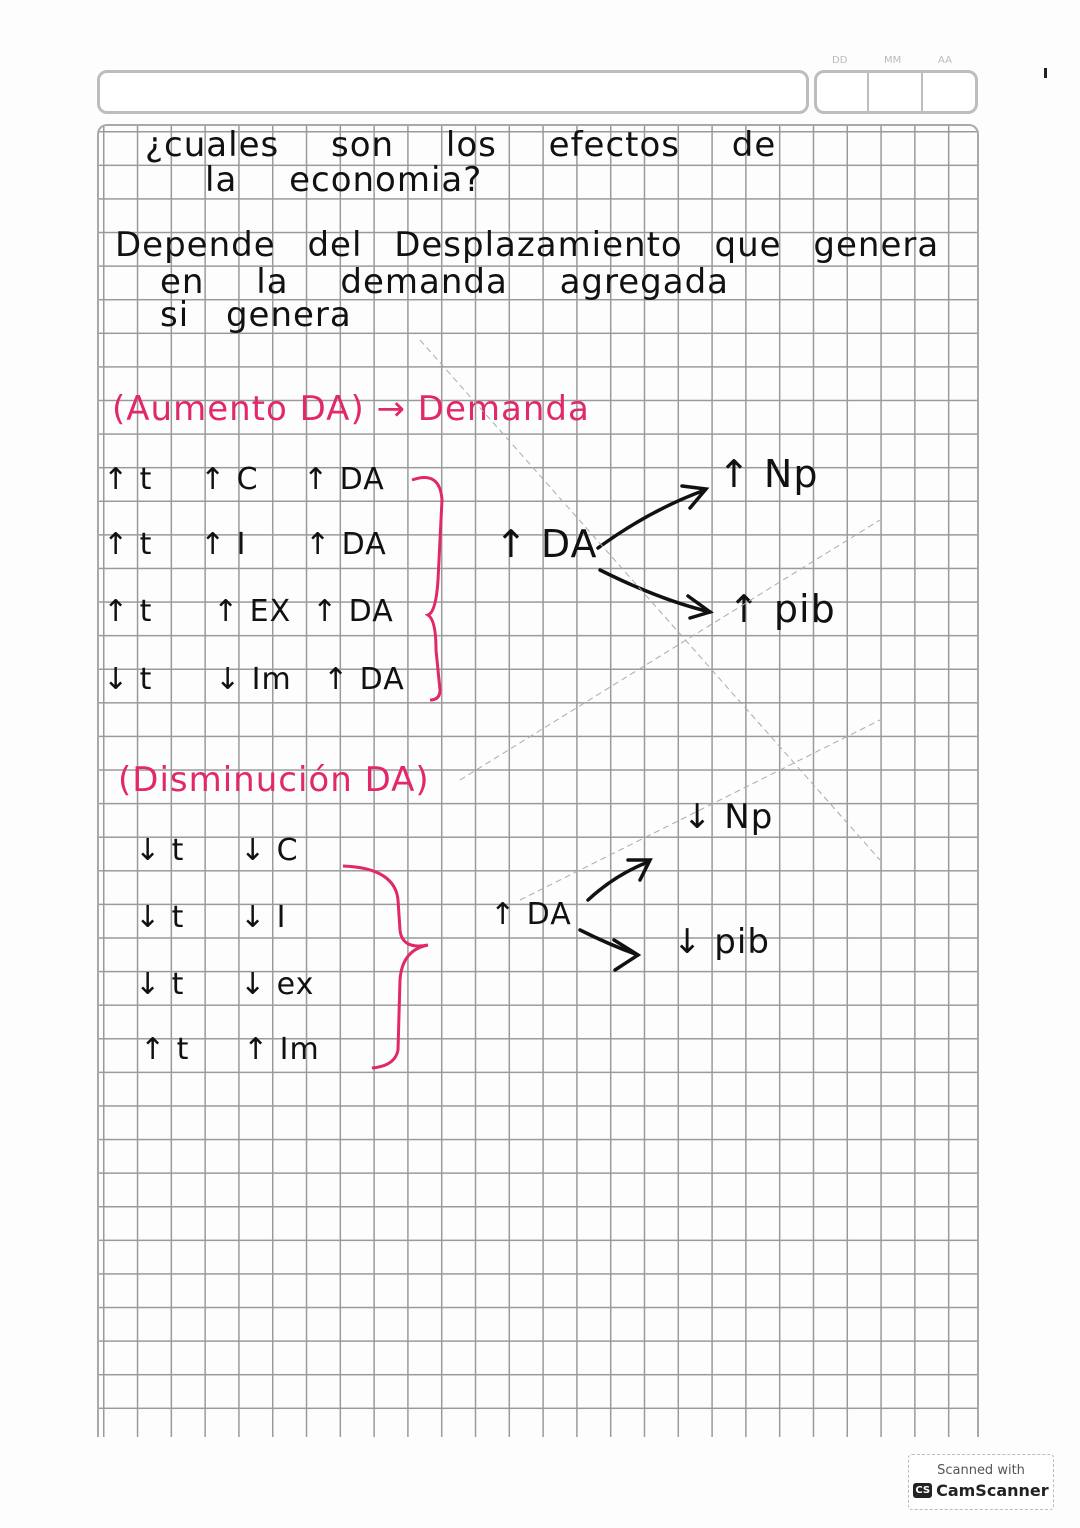 The width and height of the screenshot is (1080, 1528). What do you see at coordinates (281, 1049) in the screenshot?
I see `cell: ↑ Im` at bounding box center [281, 1049].